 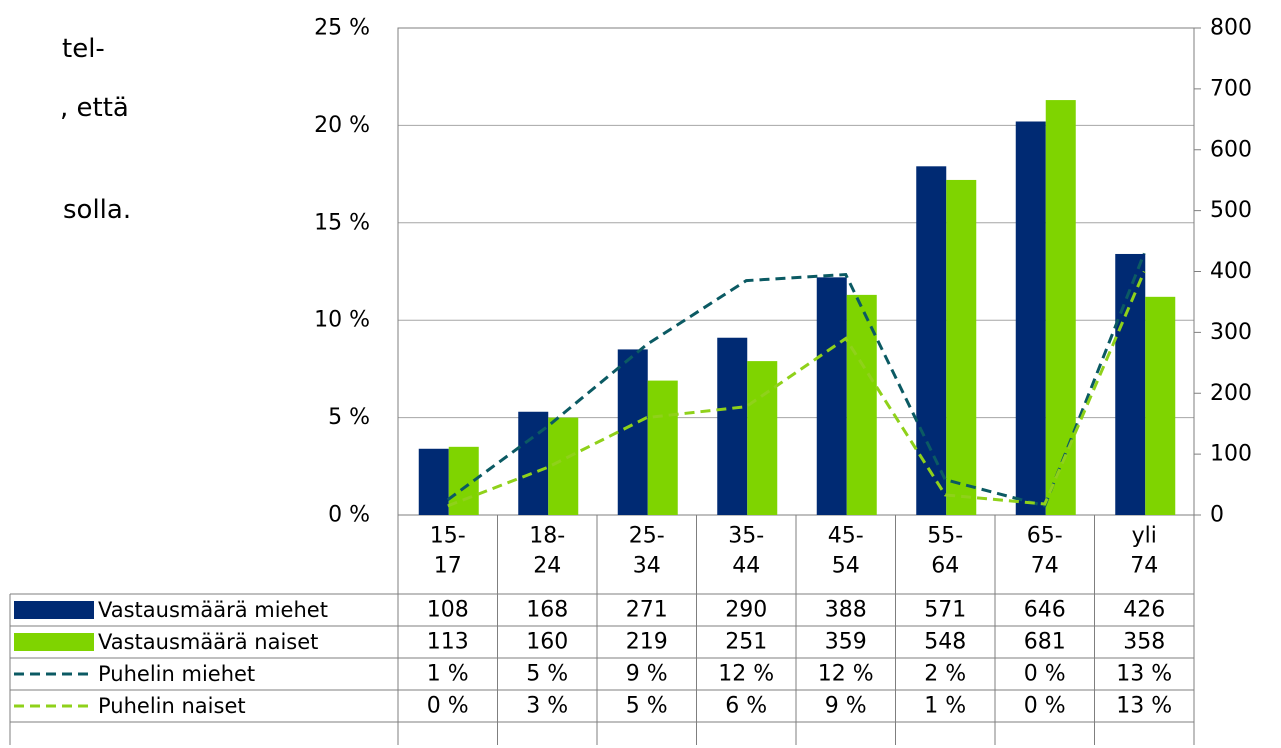 What do you see at coordinates (54, 610) in the screenshot?
I see `legend-key-bar-men` at bounding box center [54, 610].